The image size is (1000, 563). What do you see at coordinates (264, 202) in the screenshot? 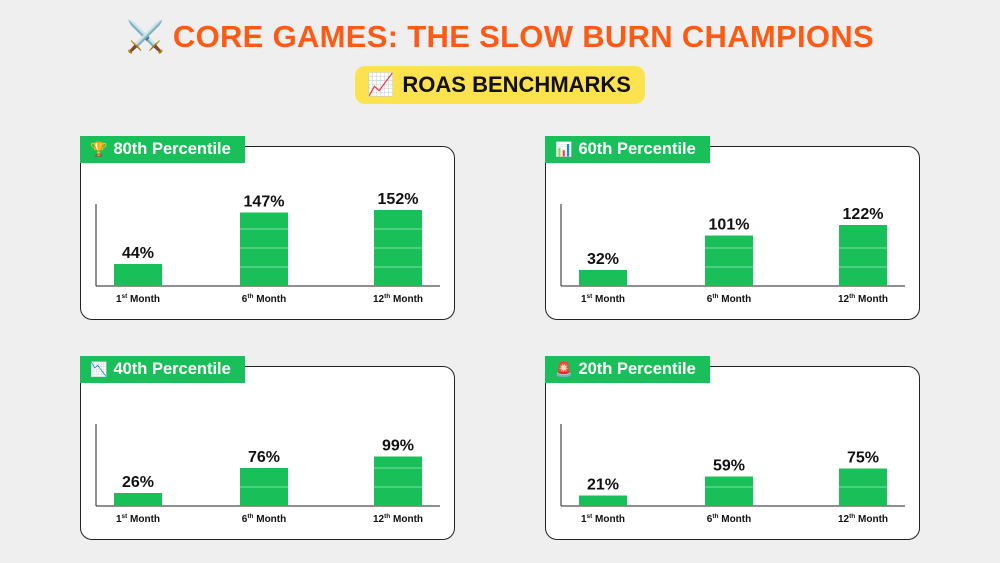
I see `data-label: 147%` at bounding box center [264, 202].